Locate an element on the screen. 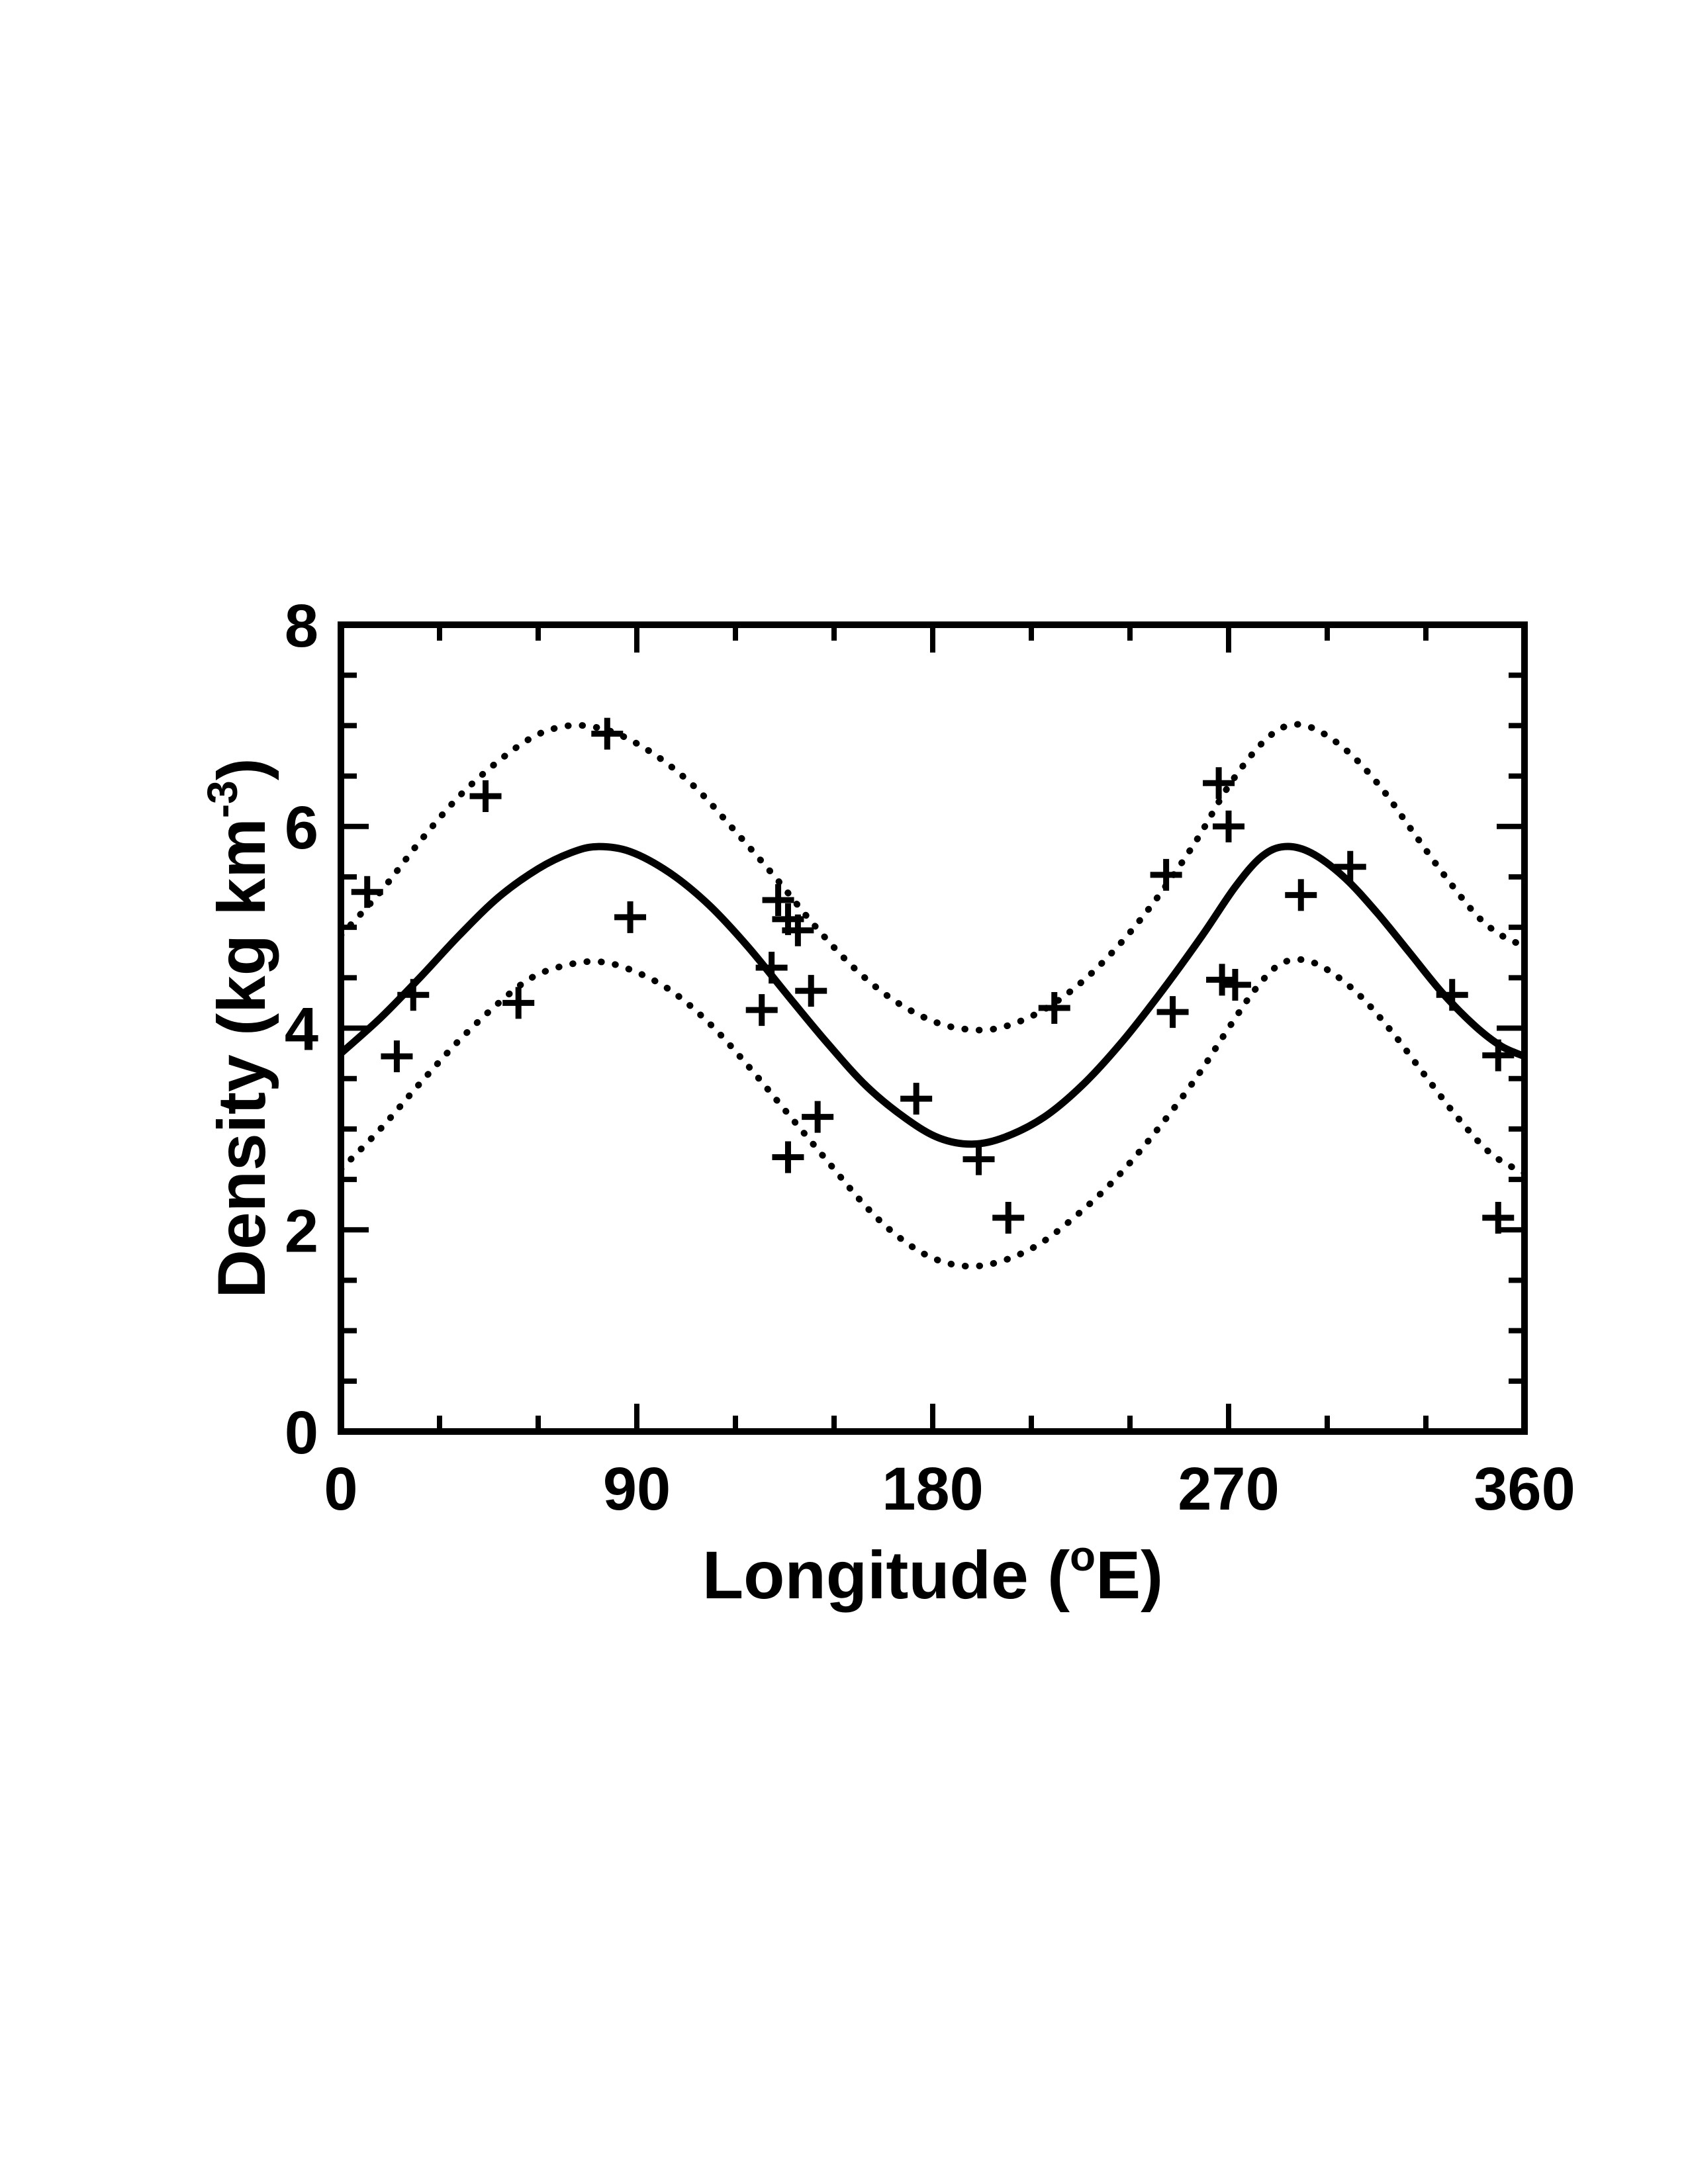 The width and height of the screenshot is (1688, 2184). x-tick-label: 0 is located at coordinates (341, 1489).